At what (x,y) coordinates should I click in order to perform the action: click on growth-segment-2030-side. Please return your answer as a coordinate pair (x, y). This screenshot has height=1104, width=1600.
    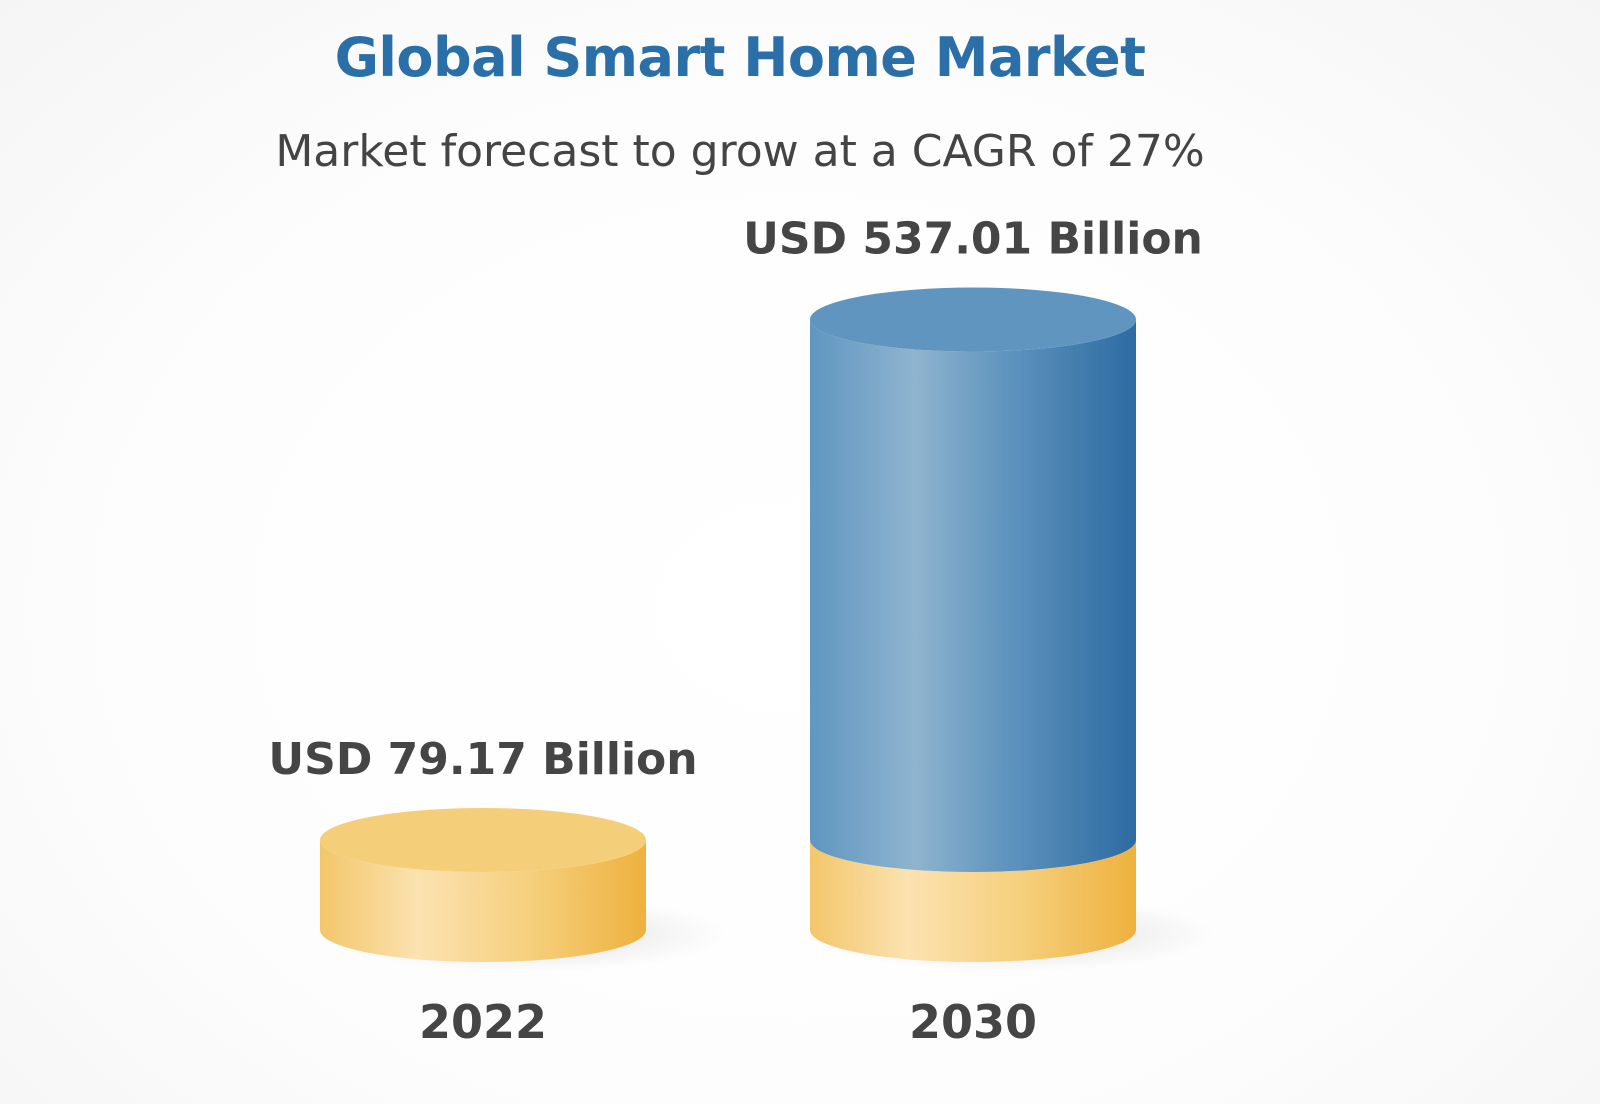
    Looking at the image, I should click on (973, 595).